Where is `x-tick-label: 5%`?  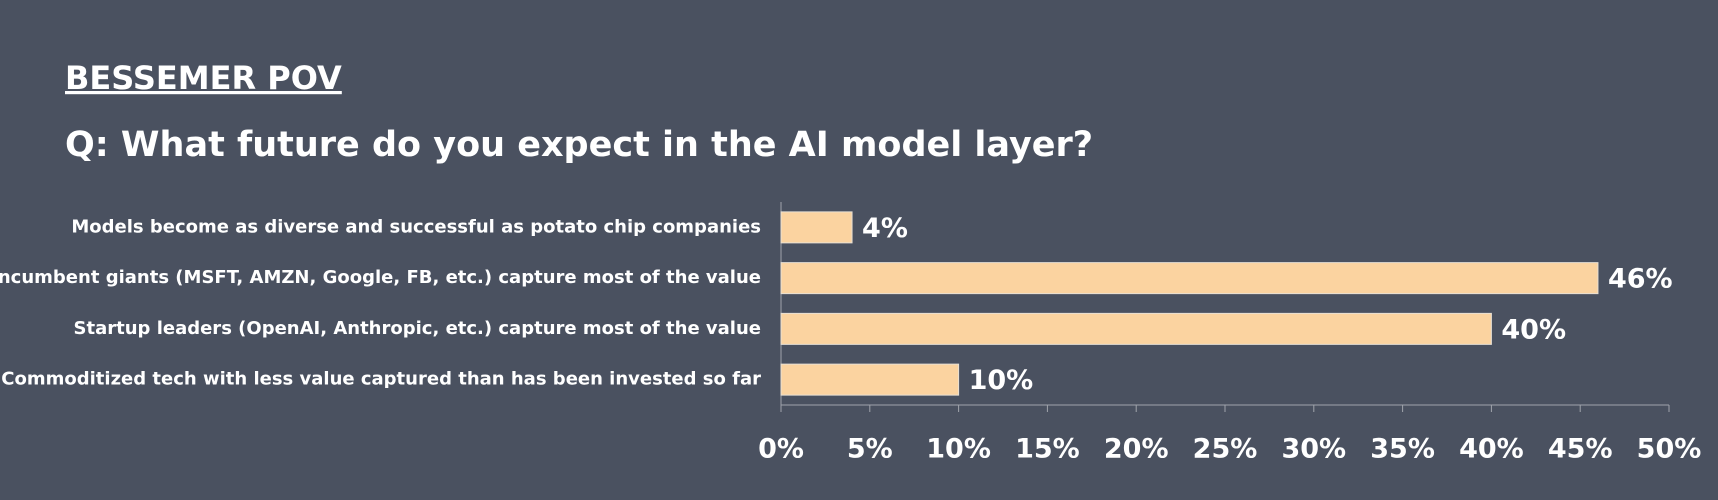 x-tick-label: 5% is located at coordinates (870, 449).